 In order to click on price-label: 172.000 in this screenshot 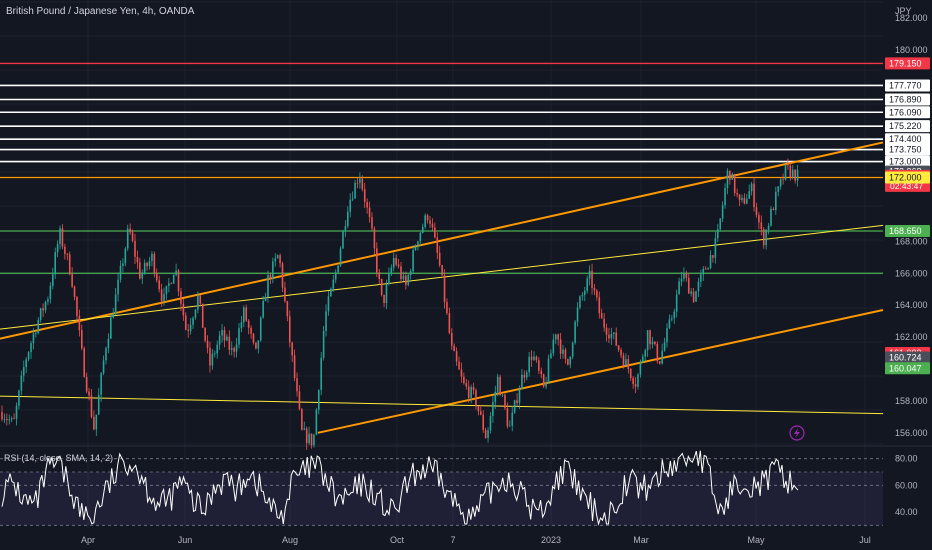, I will do `click(905, 178)`.